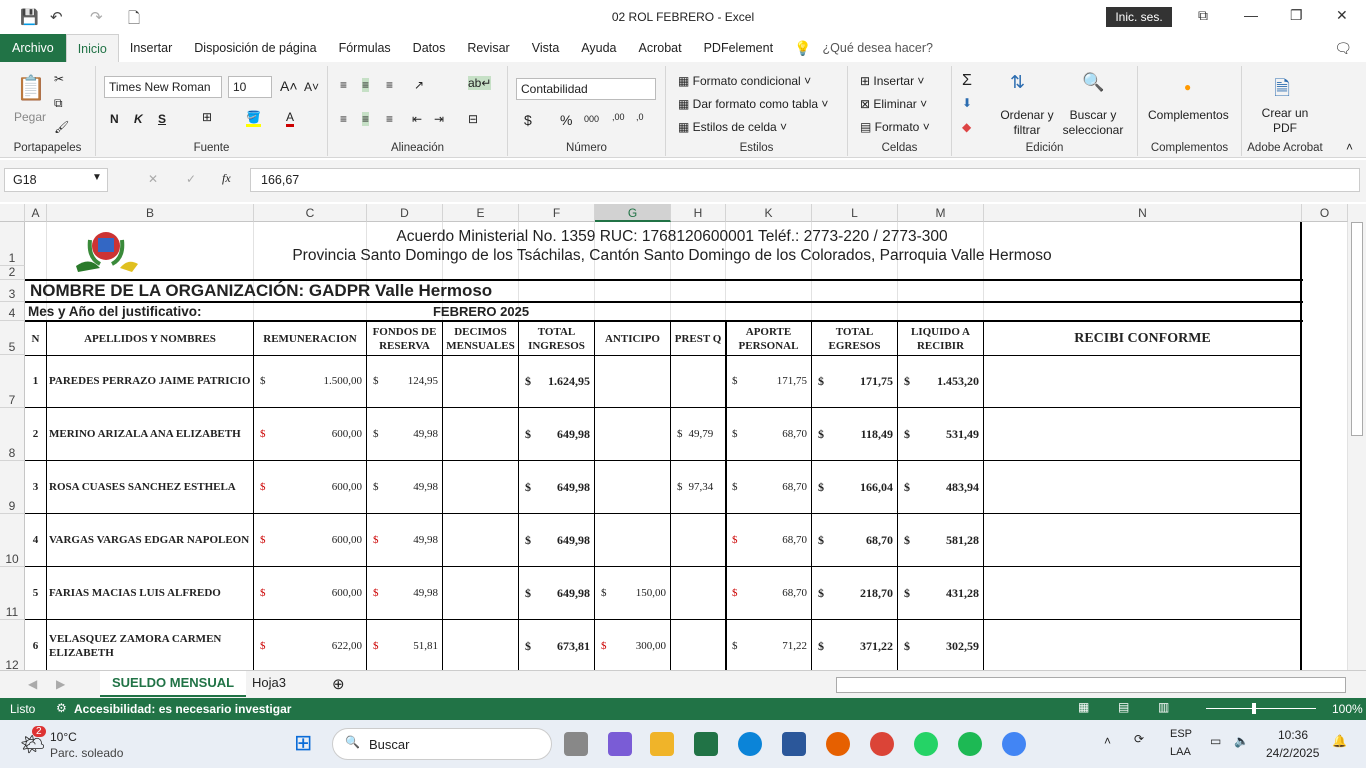  I want to click on task-view-icon, so click(576, 744).